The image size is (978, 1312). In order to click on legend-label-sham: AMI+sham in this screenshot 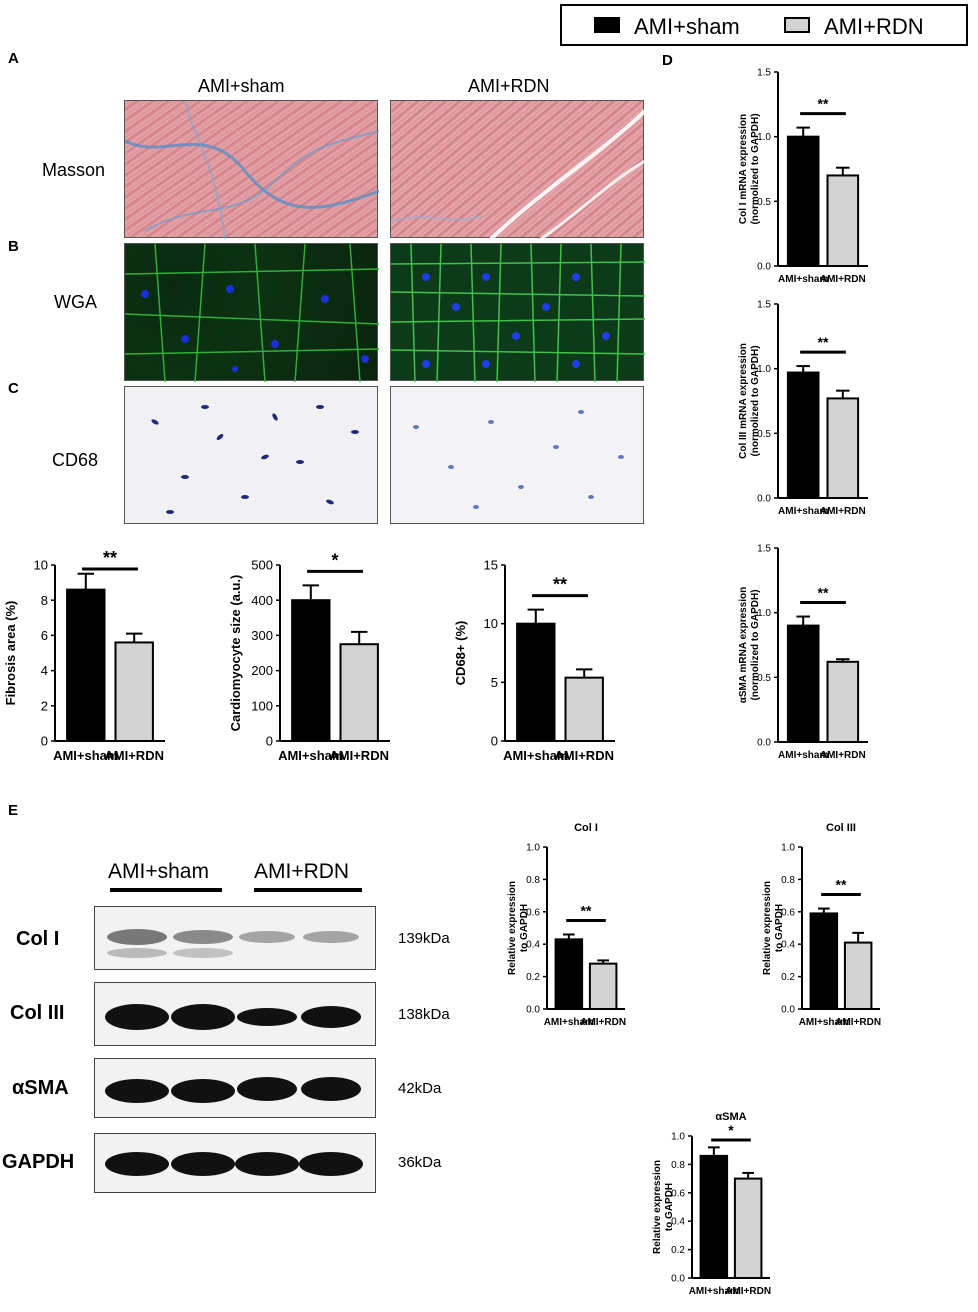, I will do `click(687, 26)`.